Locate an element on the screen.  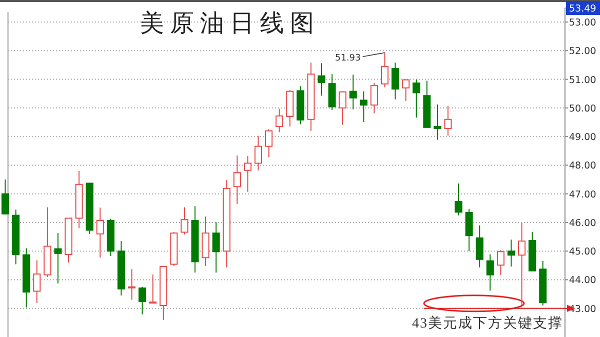
y-tick-label: 44.00 is located at coordinates (582, 280).